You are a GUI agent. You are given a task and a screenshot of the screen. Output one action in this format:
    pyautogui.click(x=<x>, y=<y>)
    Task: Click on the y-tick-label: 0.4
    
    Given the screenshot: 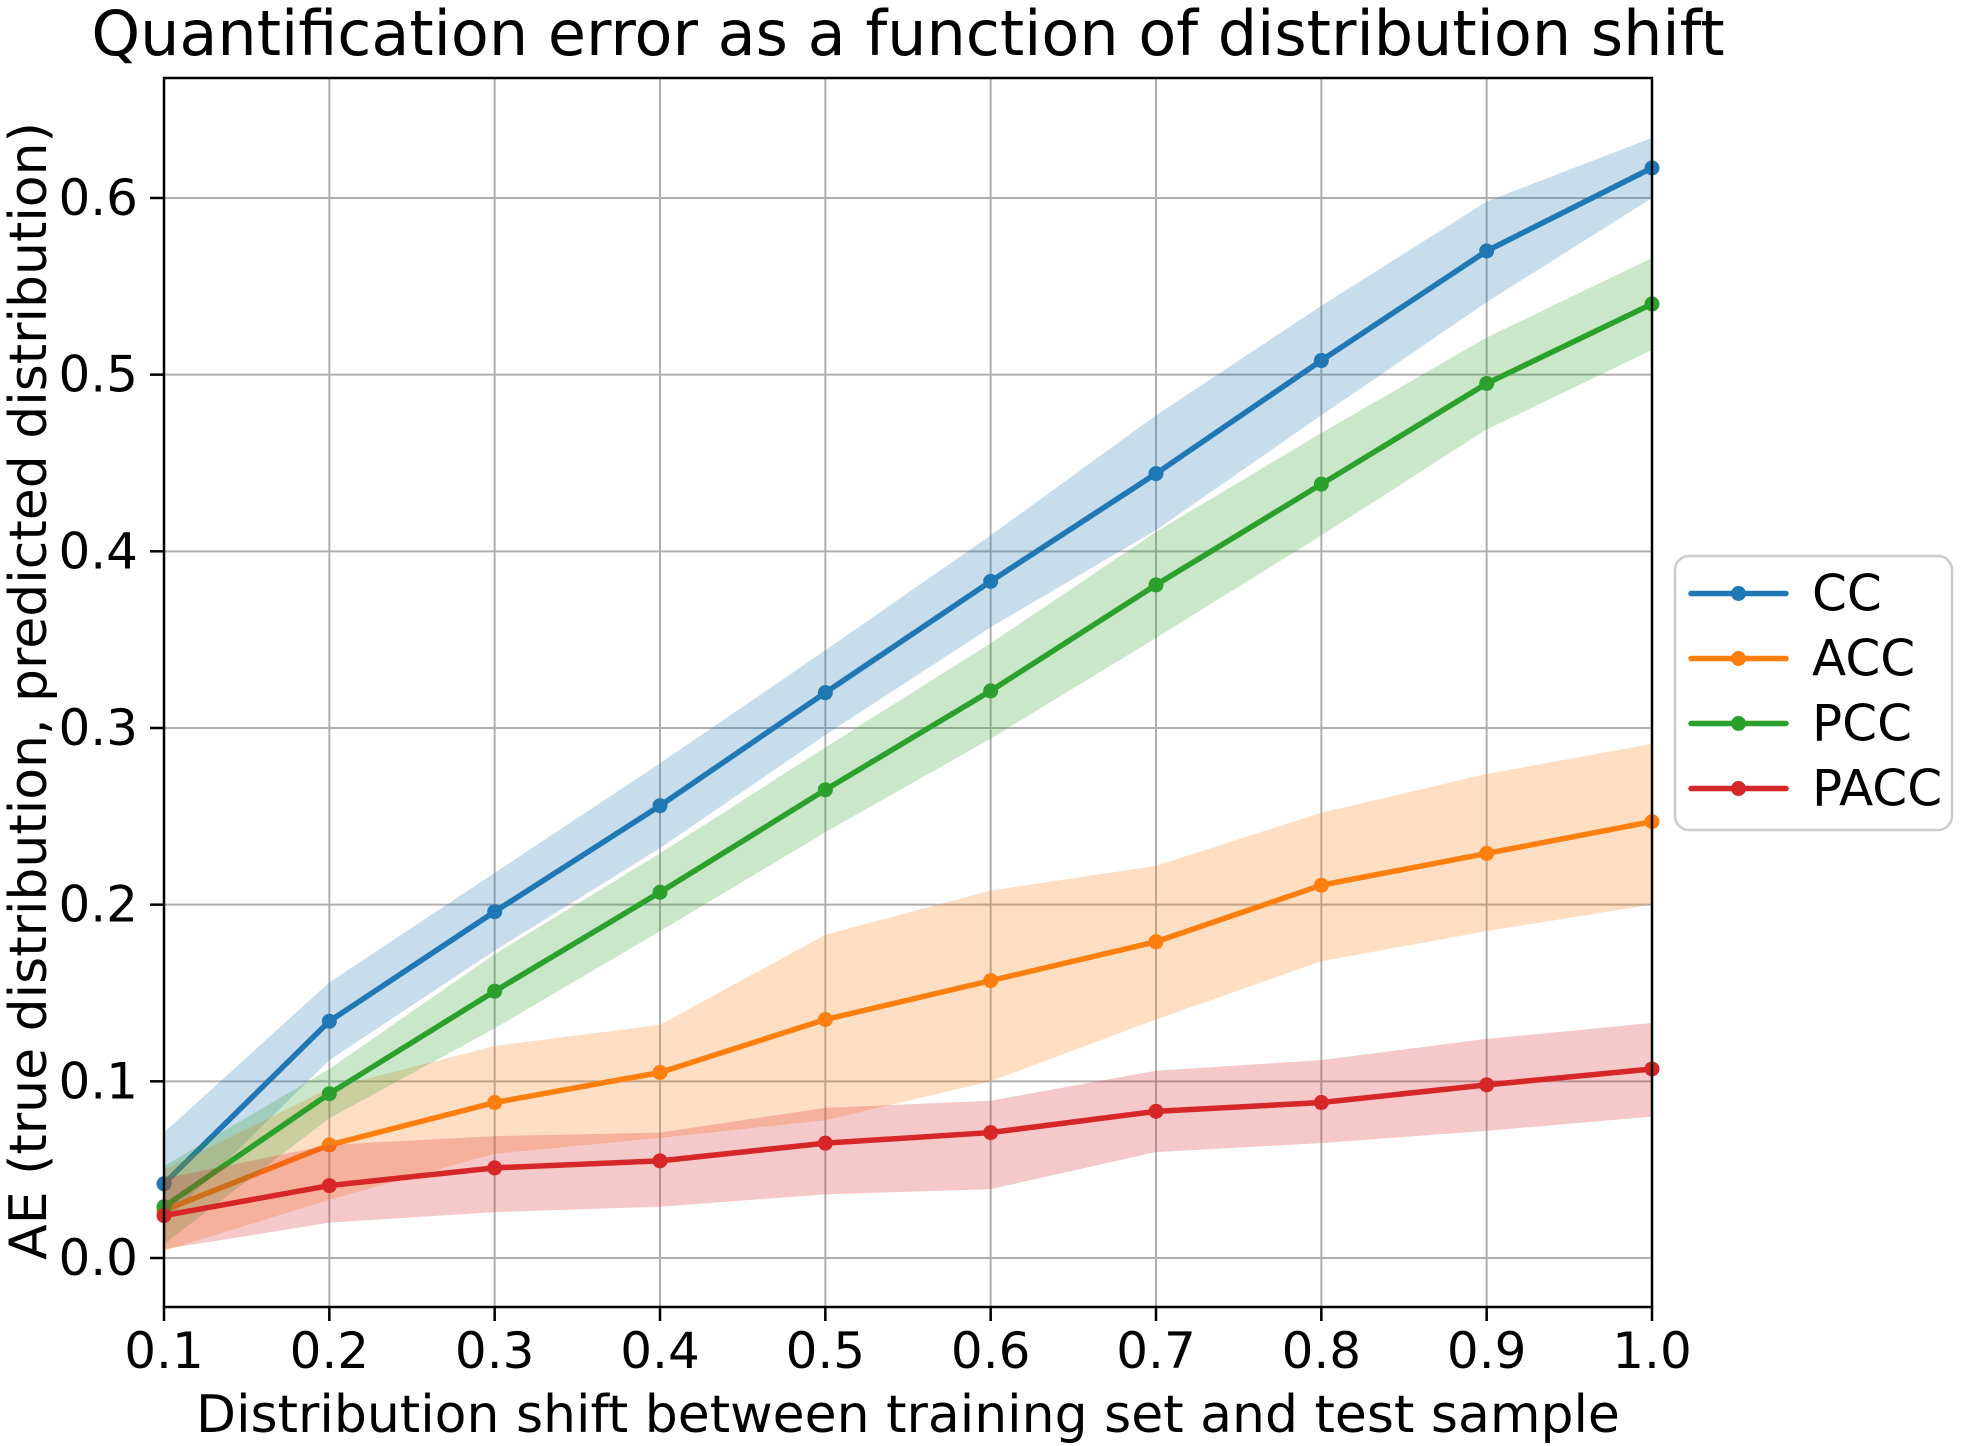 What is the action you would take?
    pyautogui.click(x=98, y=551)
    